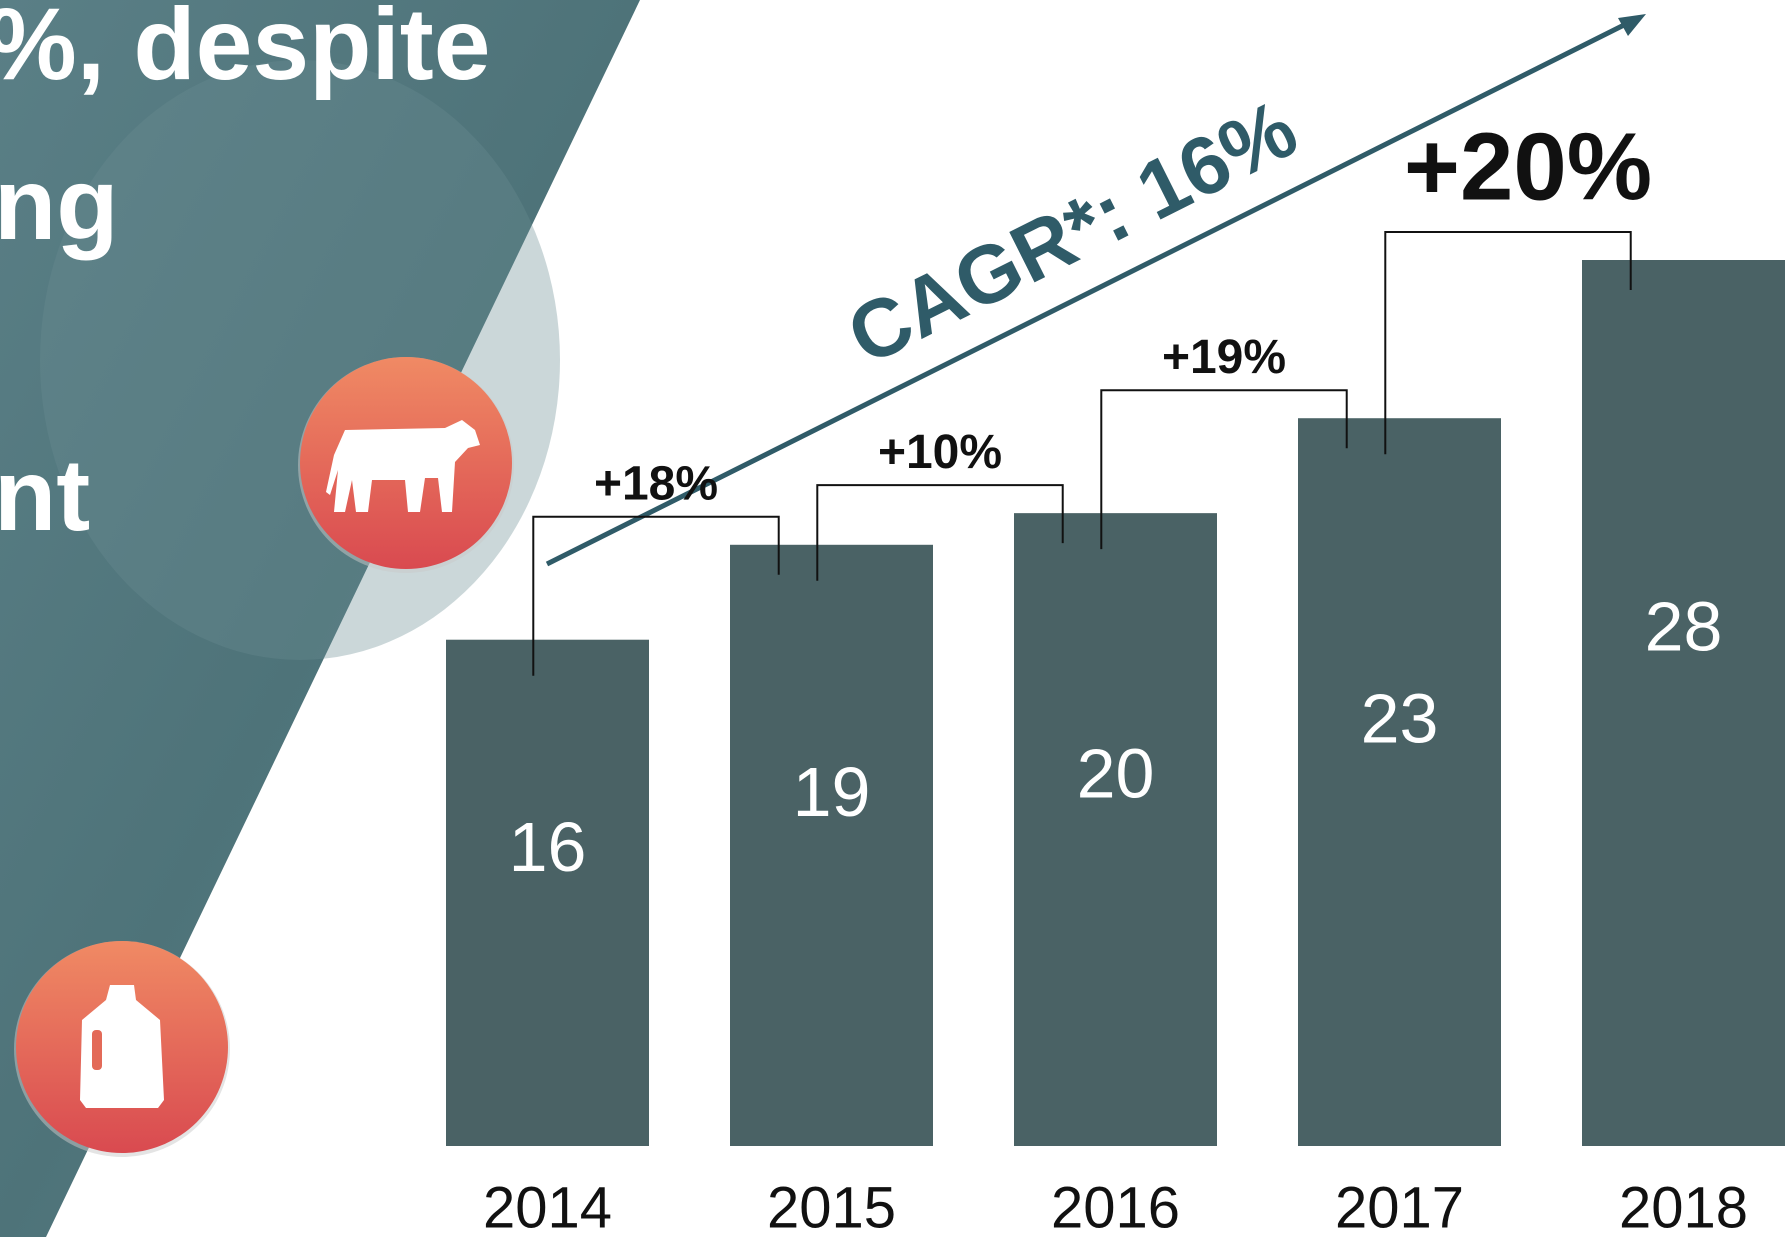 This screenshot has height=1237, width=1787. What do you see at coordinates (1632, 25) in the screenshot?
I see `cagr-arrowhead` at bounding box center [1632, 25].